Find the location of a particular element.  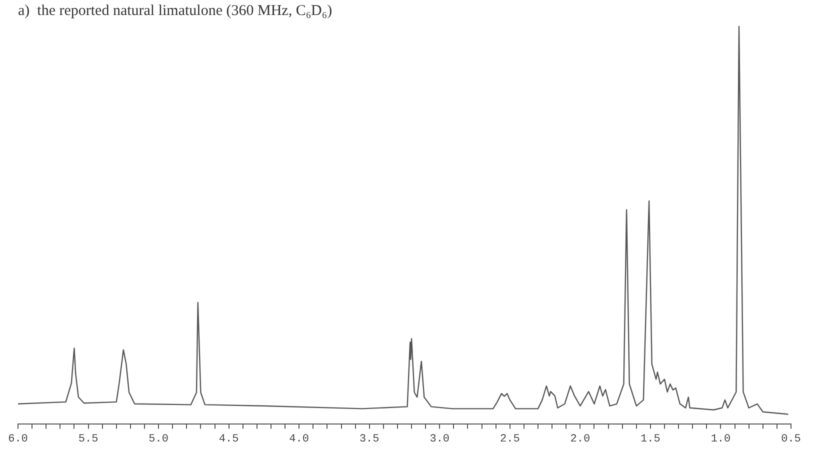

x-tick-label: 5.0 is located at coordinates (158, 439).